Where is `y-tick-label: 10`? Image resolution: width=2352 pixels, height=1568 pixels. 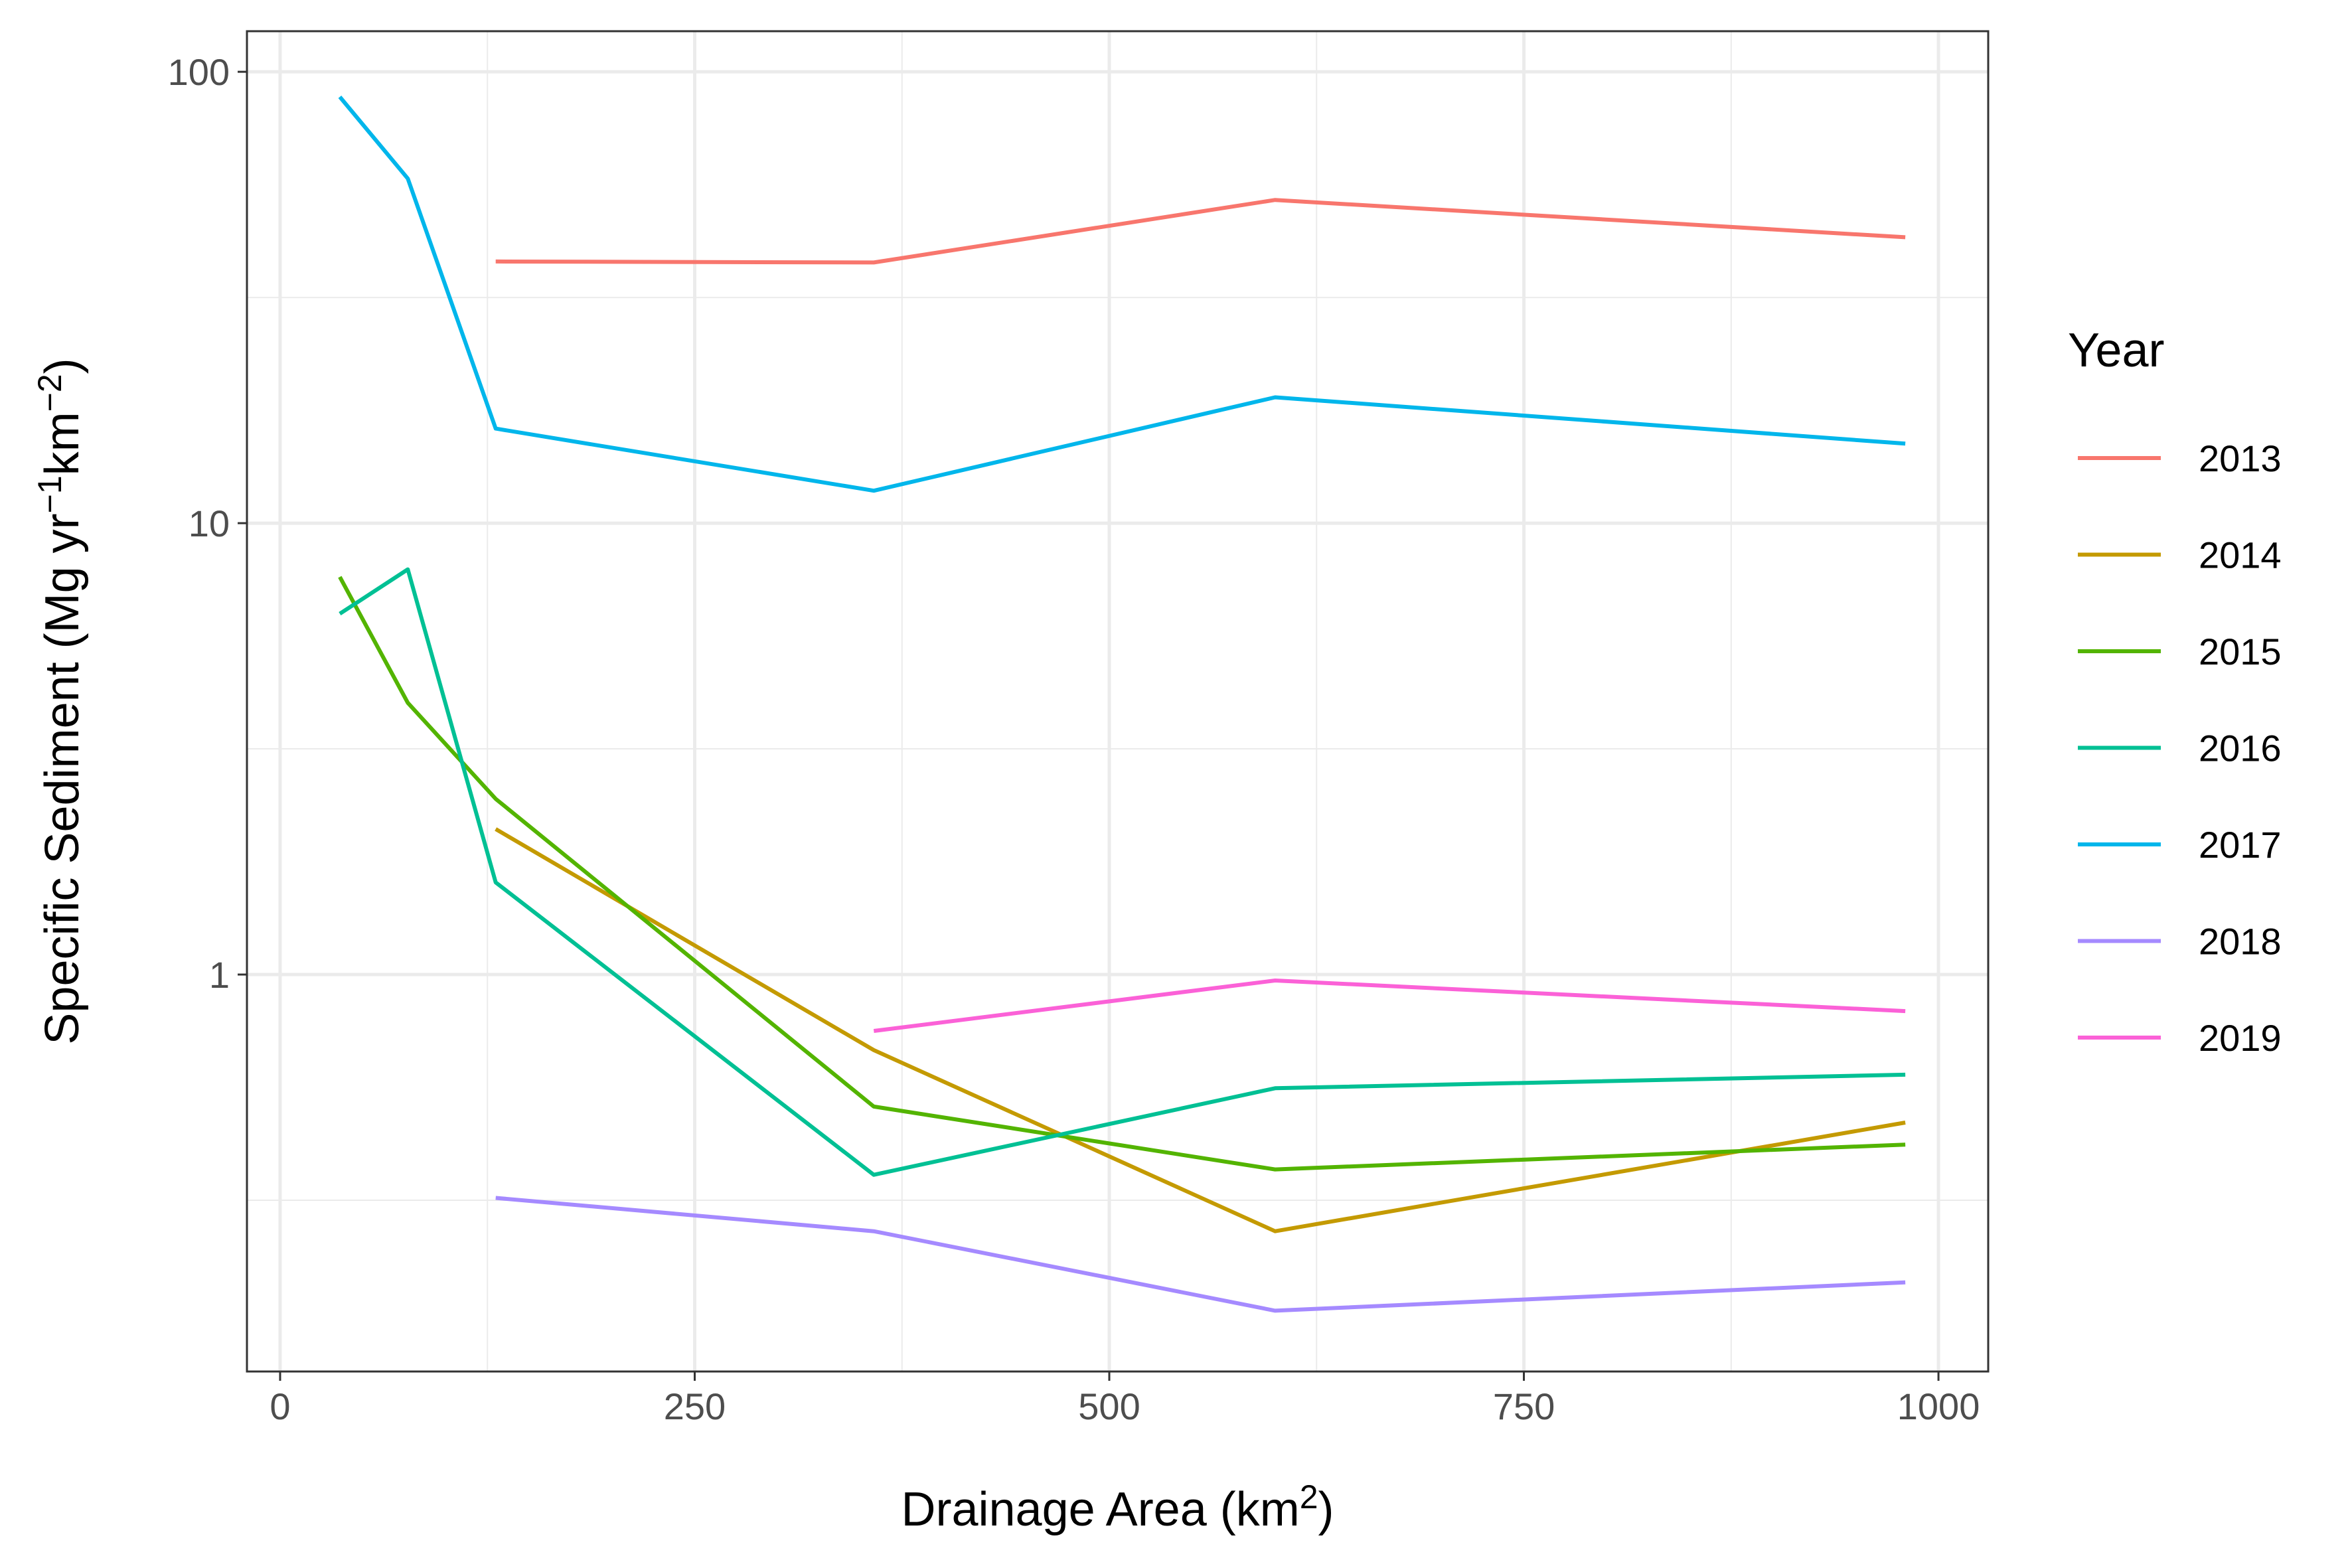
y-tick-label: 10 is located at coordinates (210, 524).